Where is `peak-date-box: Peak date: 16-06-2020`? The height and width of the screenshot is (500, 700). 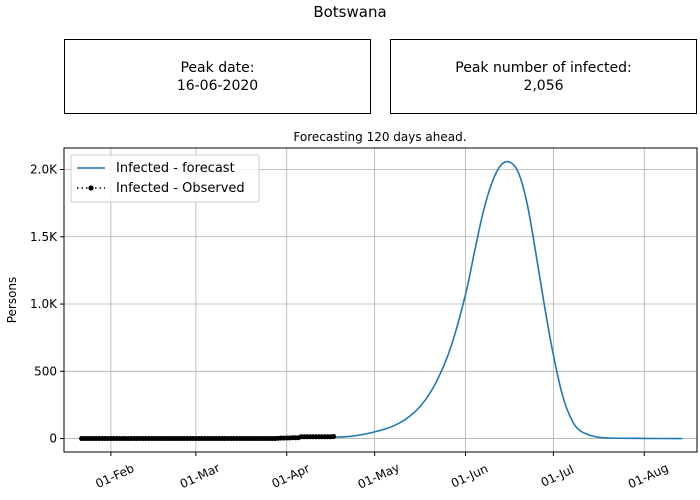
peak-date-box: Peak date: 16-06-2020 is located at coordinates (217, 76).